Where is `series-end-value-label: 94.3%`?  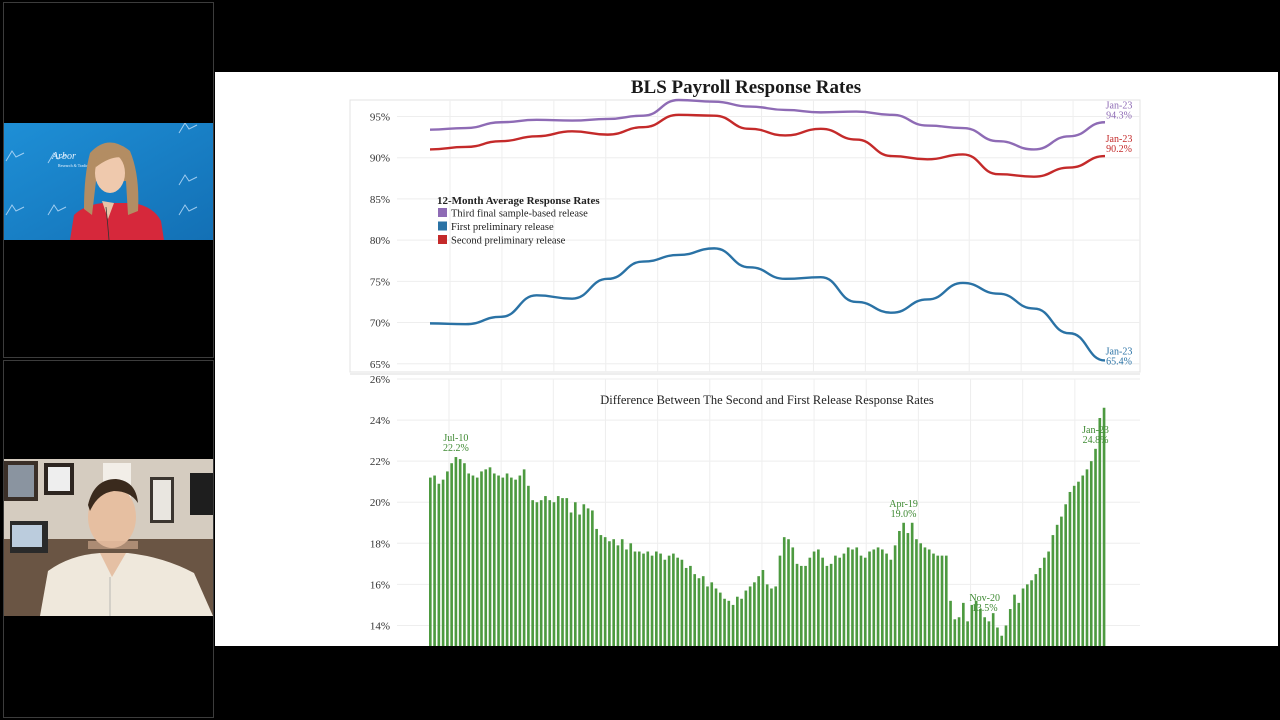
series-end-value-label: 94.3% is located at coordinates (1119, 115).